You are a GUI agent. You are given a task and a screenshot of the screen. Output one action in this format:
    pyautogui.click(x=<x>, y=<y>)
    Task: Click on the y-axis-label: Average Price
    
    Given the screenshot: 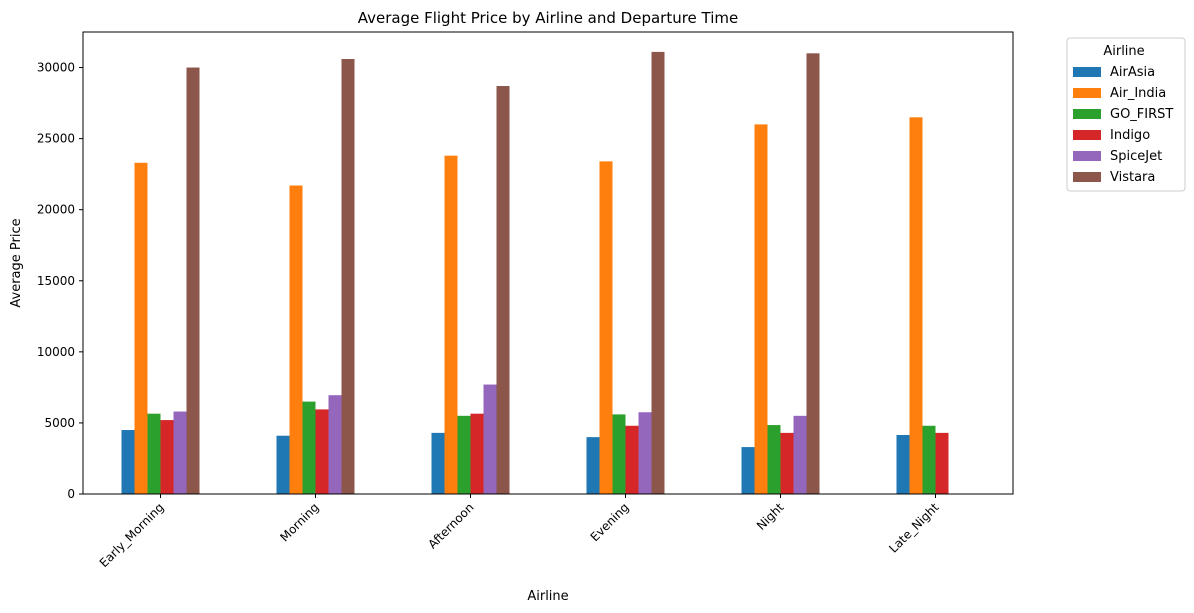 What is the action you would take?
    pyautogui.click(x=16, y=262)
    